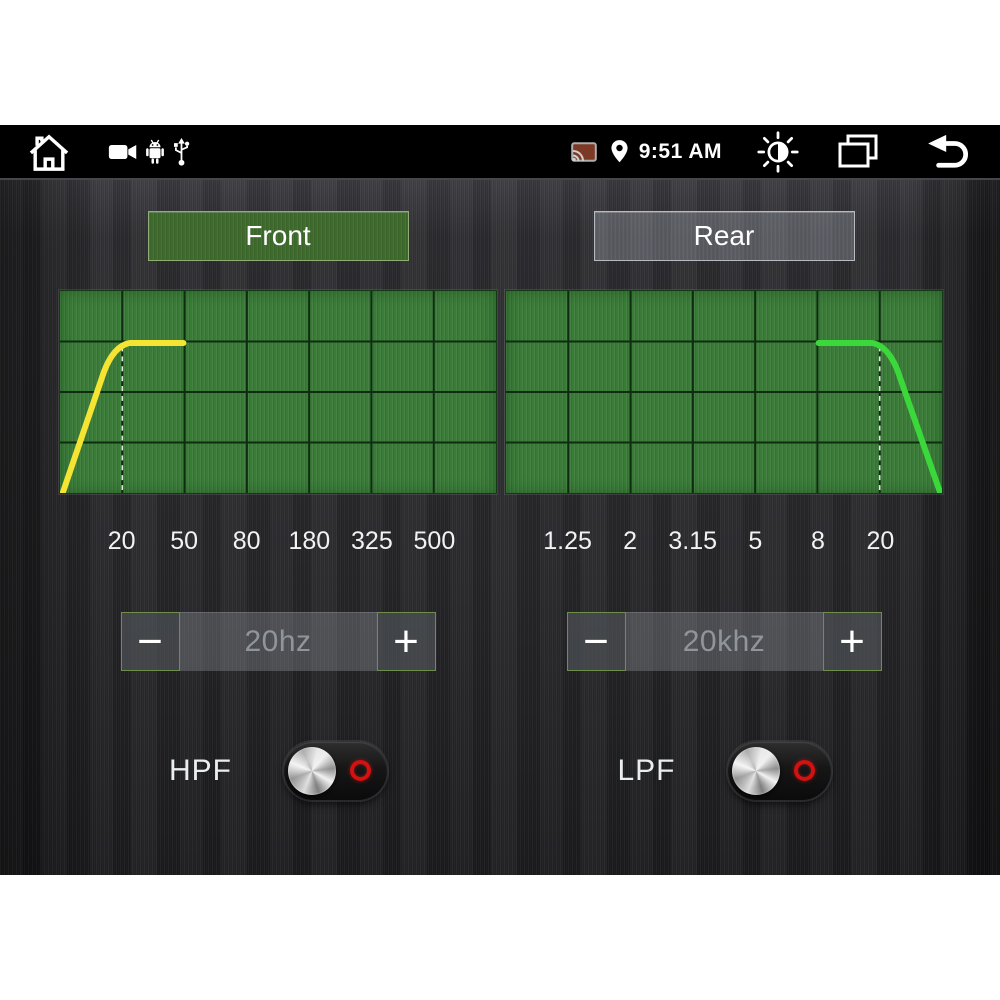  What do you see at coordinates (360, 770) in the screenshot?
I see `hpf-power-indicator-icon` at bounding box center [360, 770].